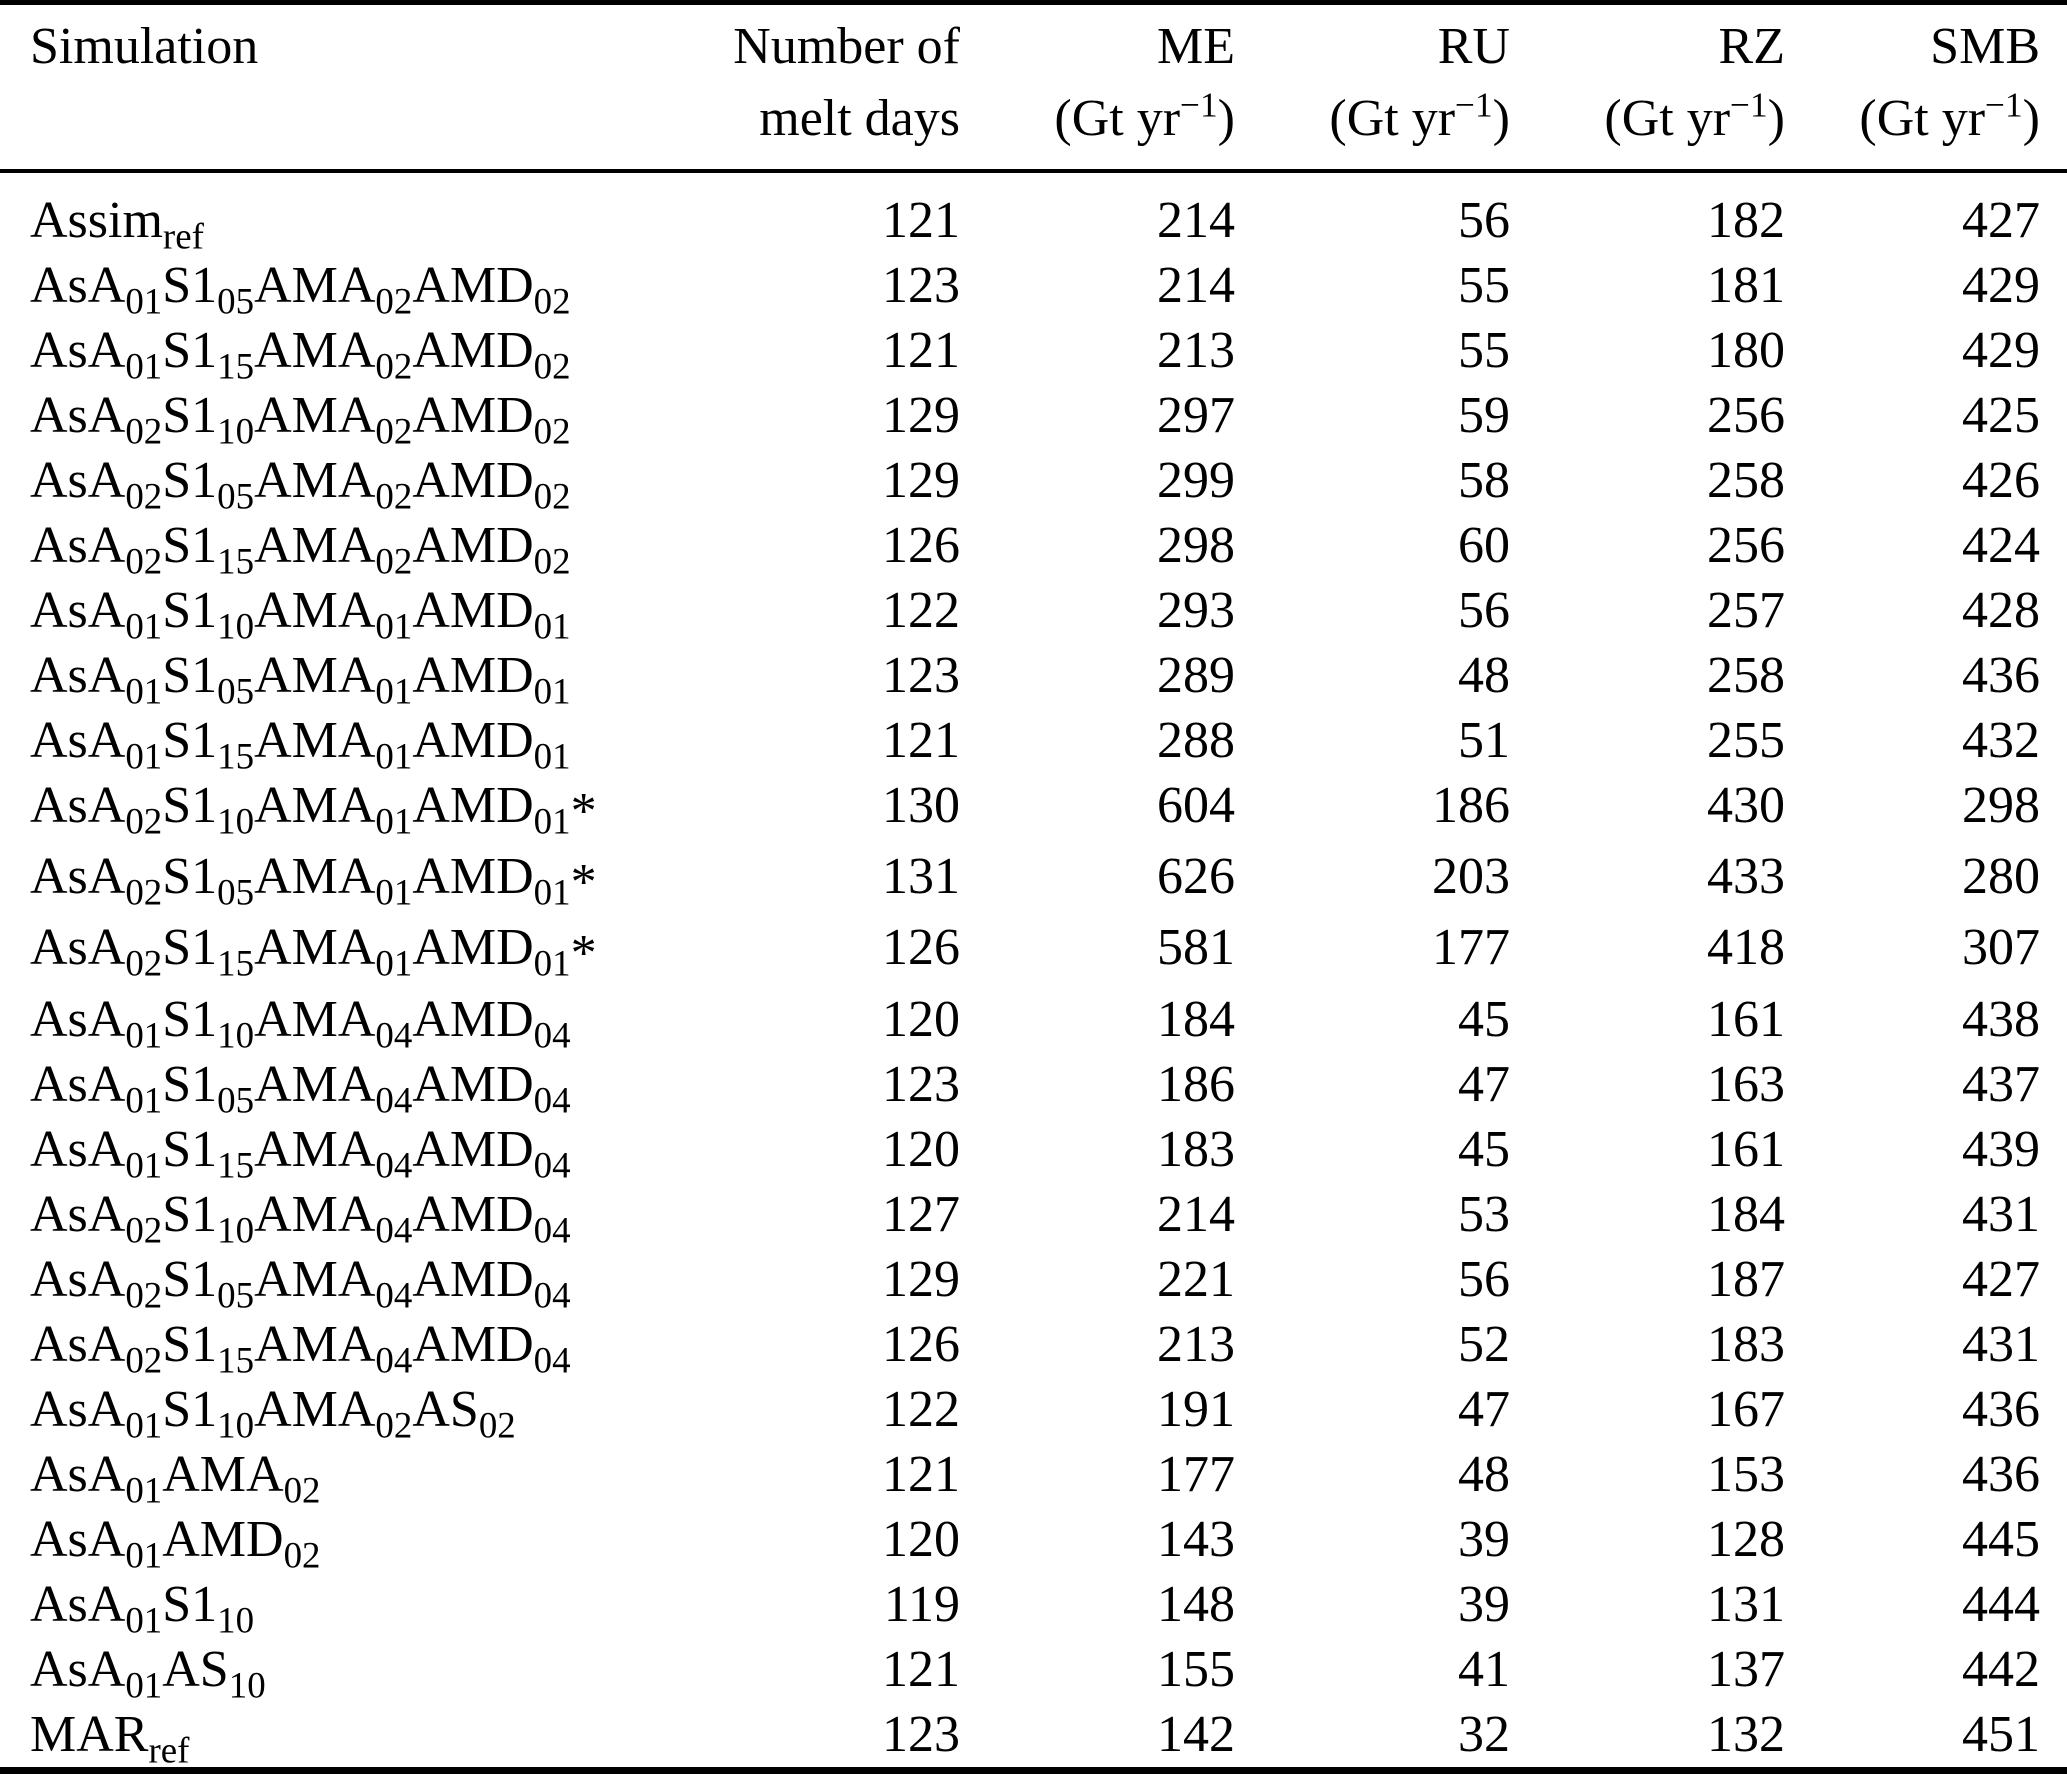  I want to click on table-row: AsA02S115AMA02AMD02 126 298 60 256 424, so click(1033, 546).